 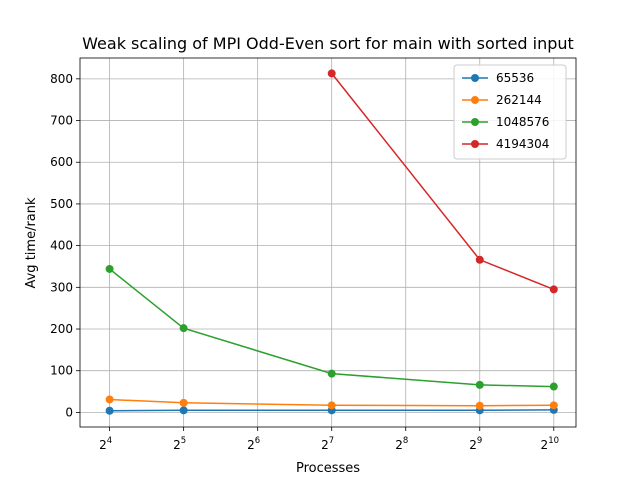 I want to click on y-tick-label: 800, so click(x=61, y=79).